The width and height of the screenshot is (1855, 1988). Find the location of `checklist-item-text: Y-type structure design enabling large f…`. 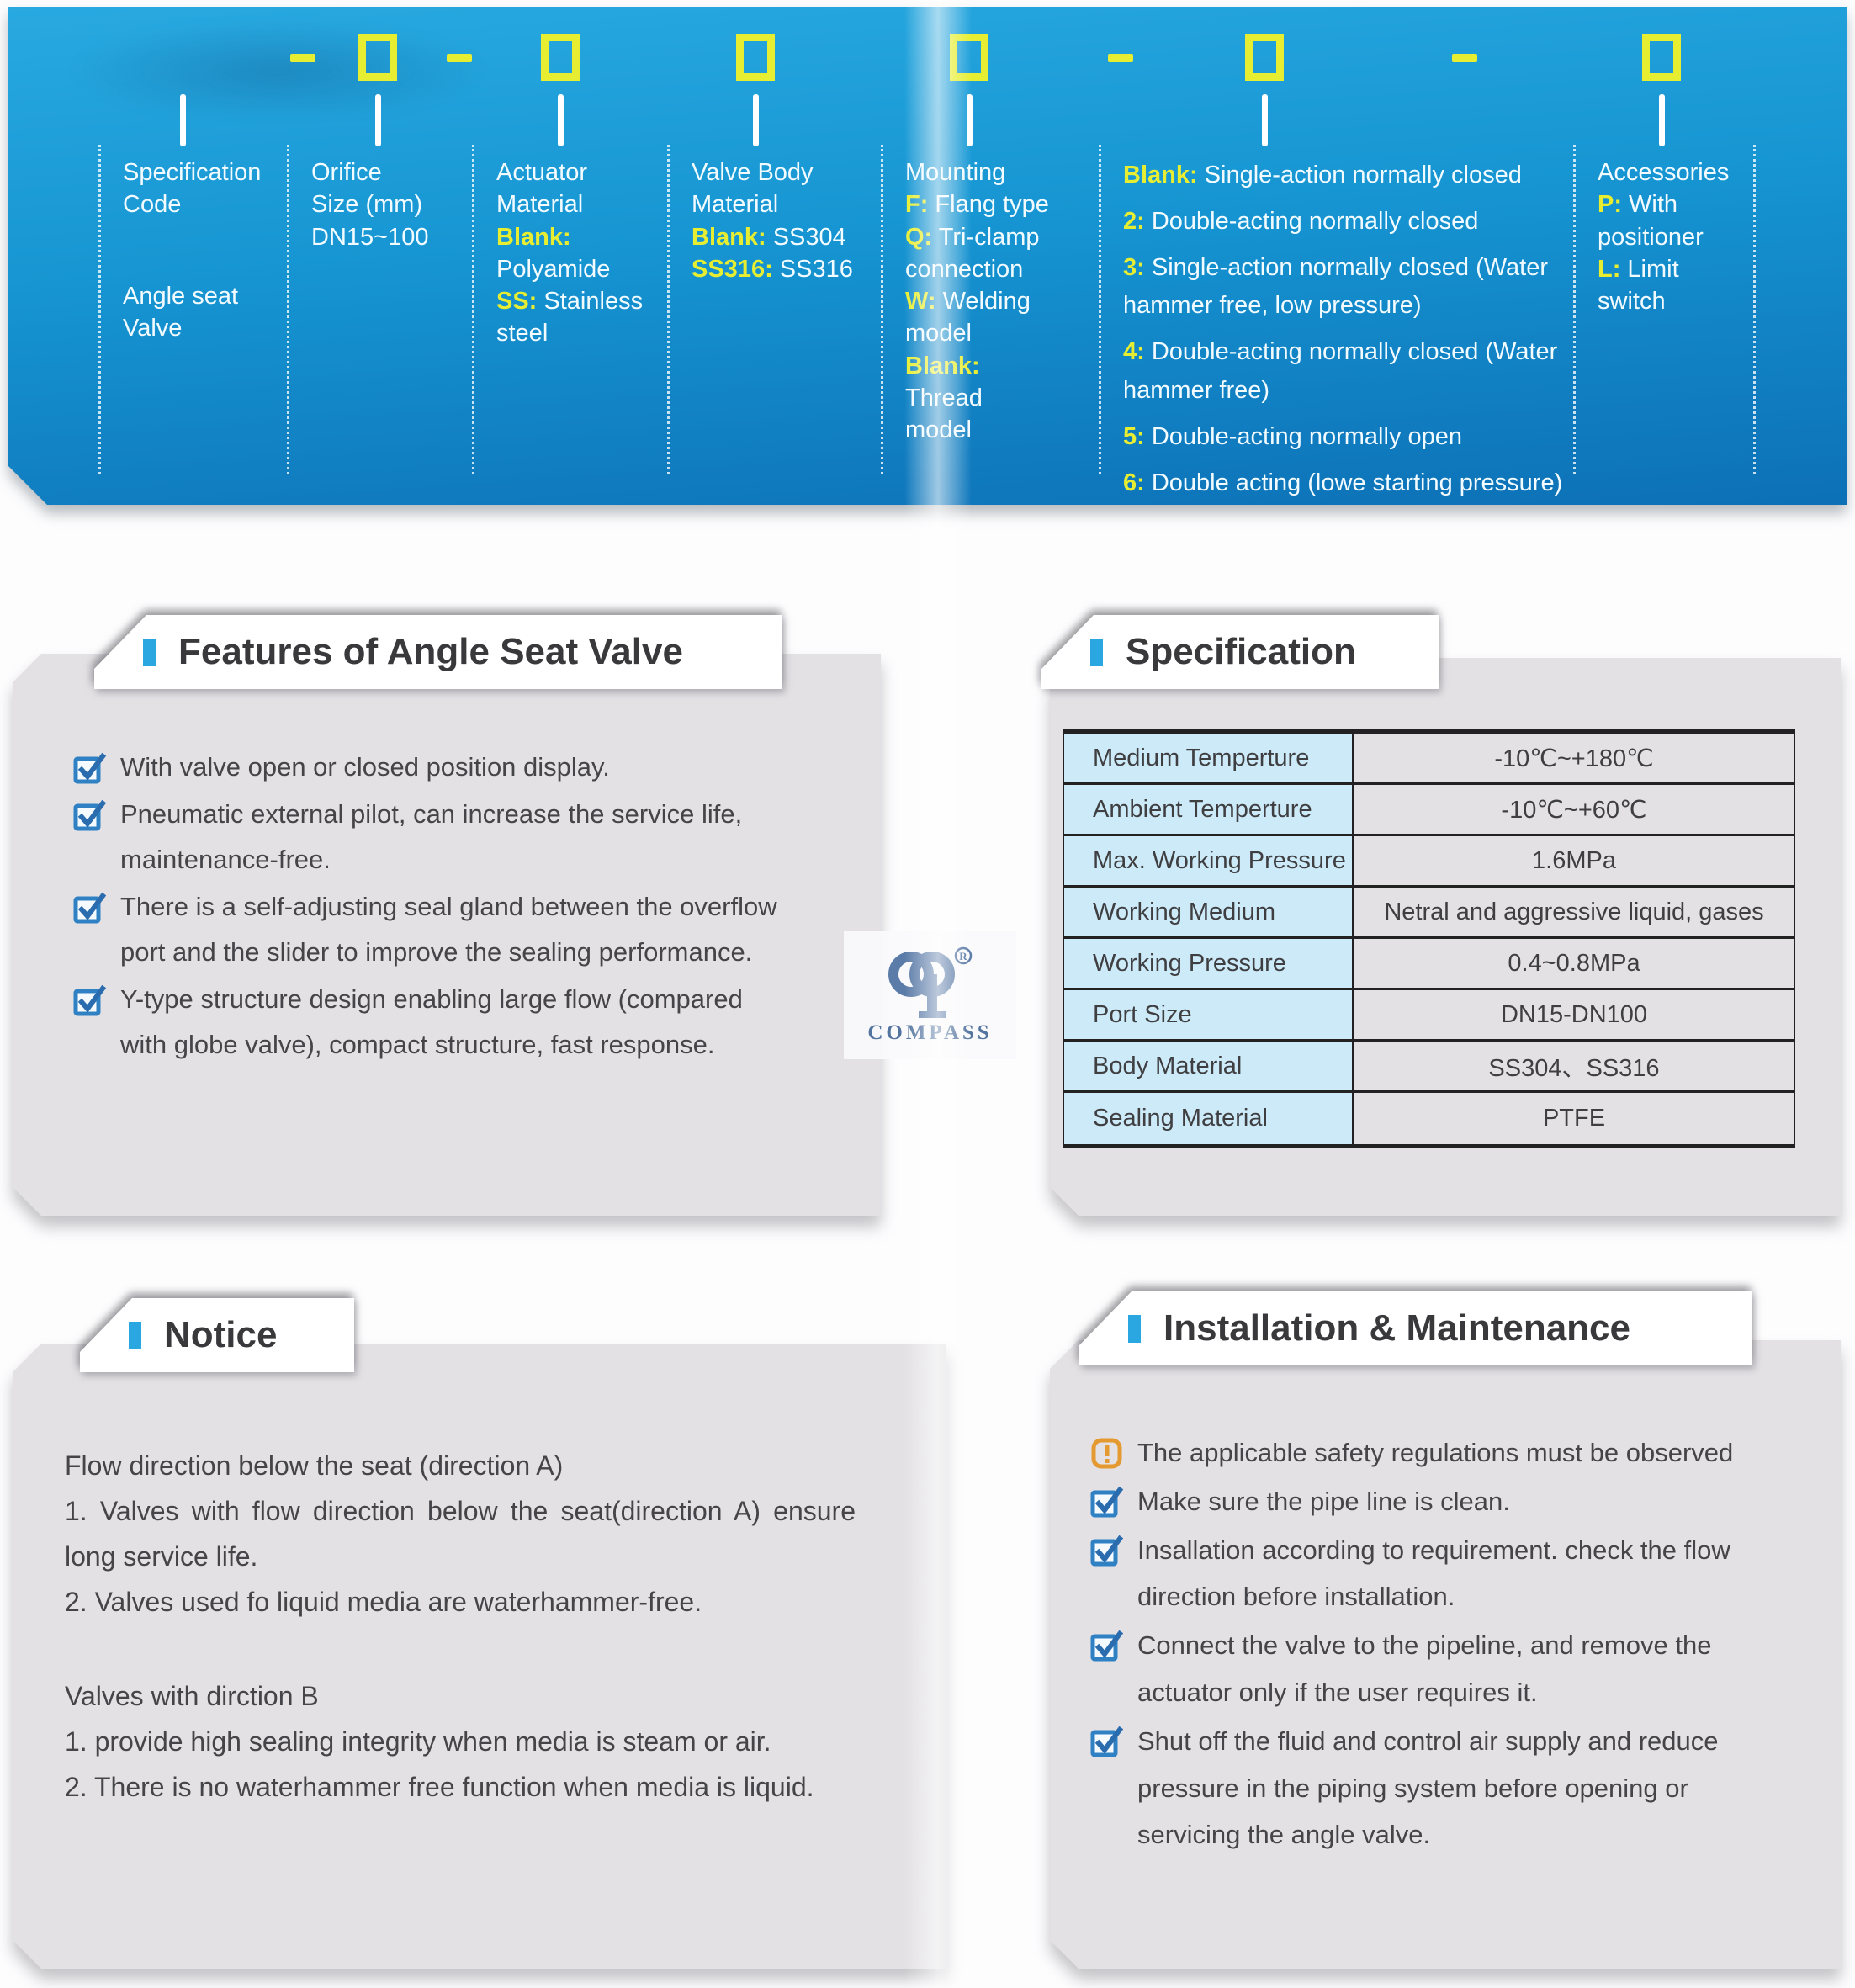

checklist-item-text: Y-type structure design enabling large f… is located at coordinates (431, 1021).